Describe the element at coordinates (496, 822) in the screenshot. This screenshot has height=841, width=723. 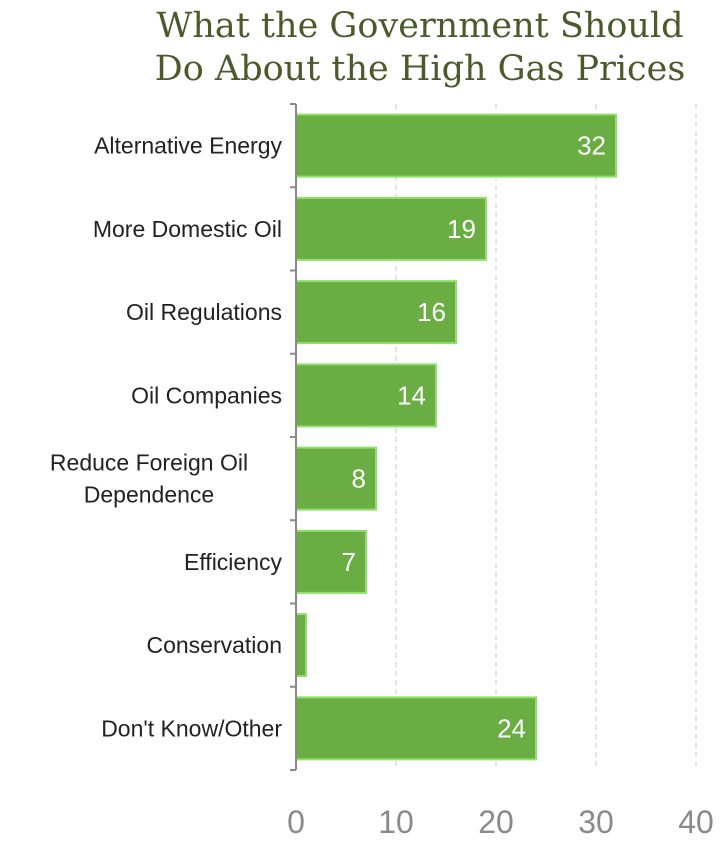
I see `x-tick-label-20: 20` at that location.